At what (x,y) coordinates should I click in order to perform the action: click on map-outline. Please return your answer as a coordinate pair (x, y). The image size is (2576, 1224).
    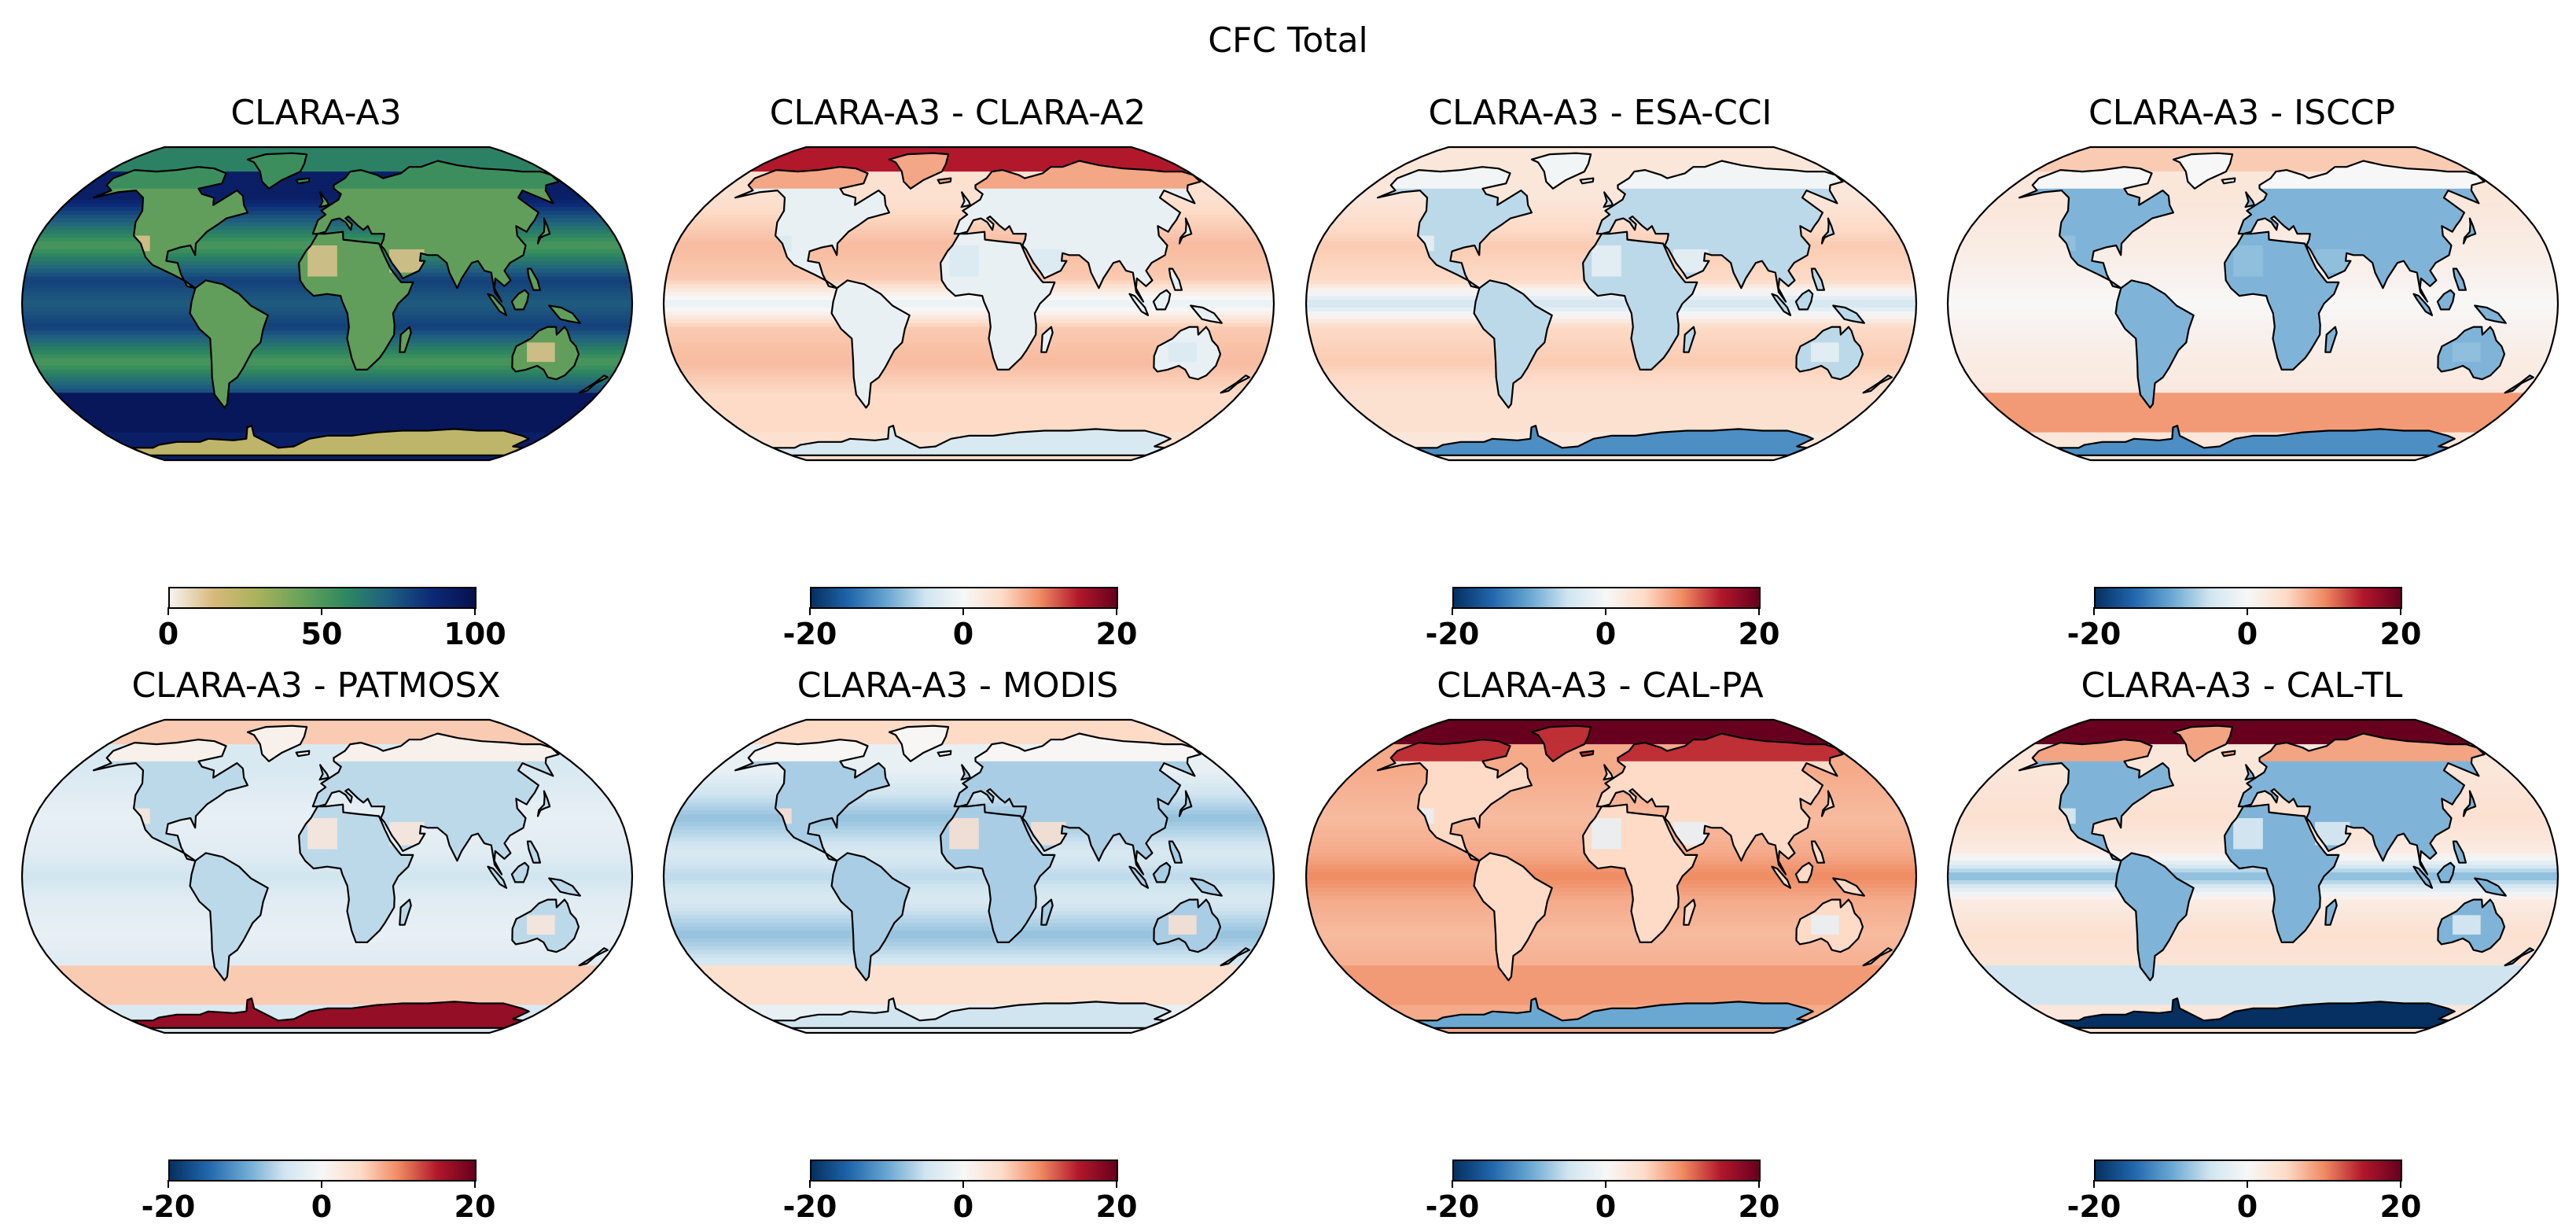
    Looking at the image, I should click on (327, 876).